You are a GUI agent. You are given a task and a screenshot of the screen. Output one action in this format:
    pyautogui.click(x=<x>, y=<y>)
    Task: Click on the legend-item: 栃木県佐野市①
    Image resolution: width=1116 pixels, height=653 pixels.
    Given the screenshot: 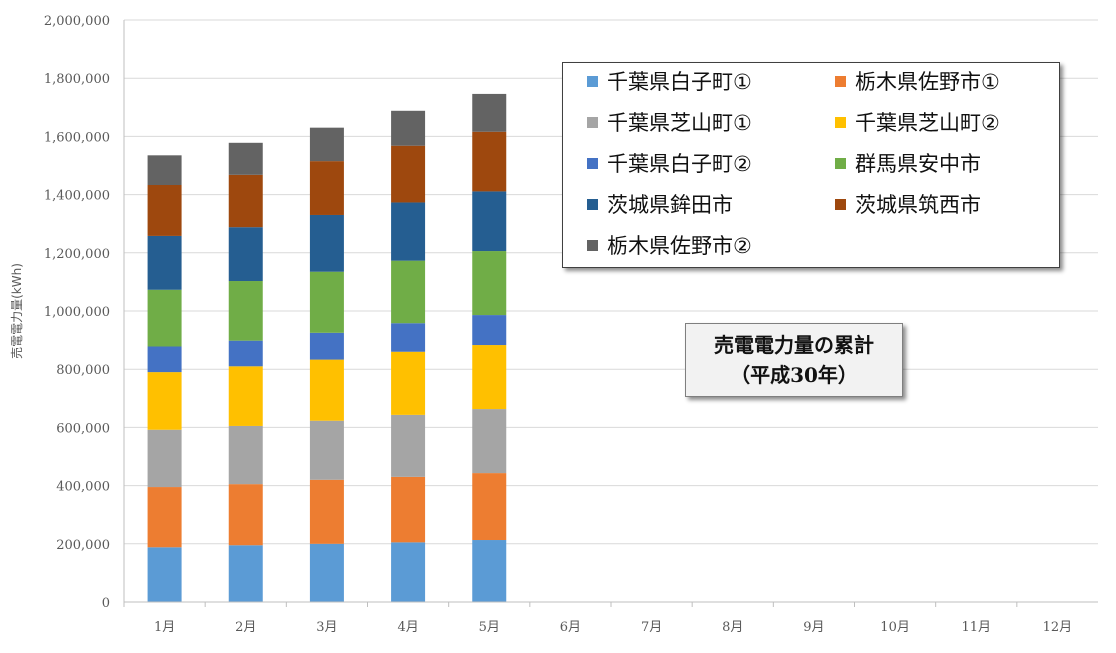 What is the action you would take?
    pyautogui.click(x=917, y=82)
    